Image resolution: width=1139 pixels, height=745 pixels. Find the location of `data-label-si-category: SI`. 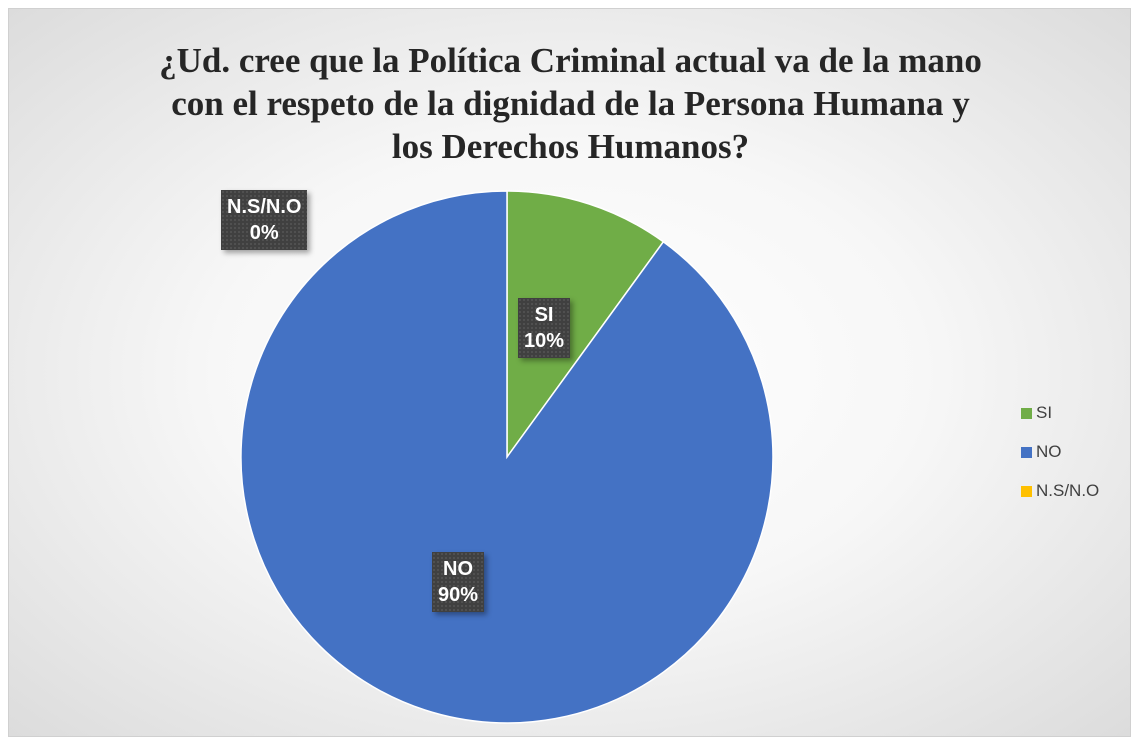

data-label-si-category: SI is located at coordinates (544, 315).